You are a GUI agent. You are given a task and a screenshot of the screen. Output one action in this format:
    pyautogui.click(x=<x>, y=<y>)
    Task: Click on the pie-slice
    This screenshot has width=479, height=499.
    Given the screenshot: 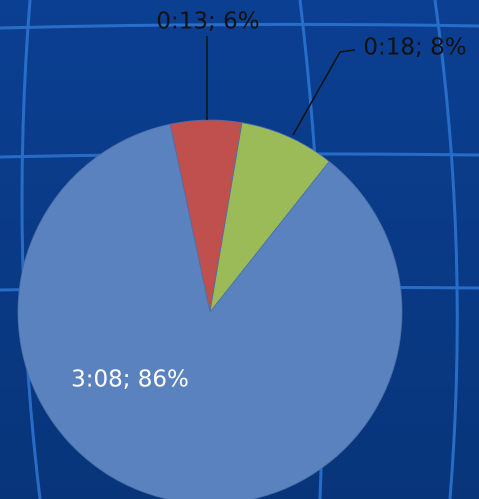 What is the action you would take?
    pyautogui.click(x=269, y=217)
    